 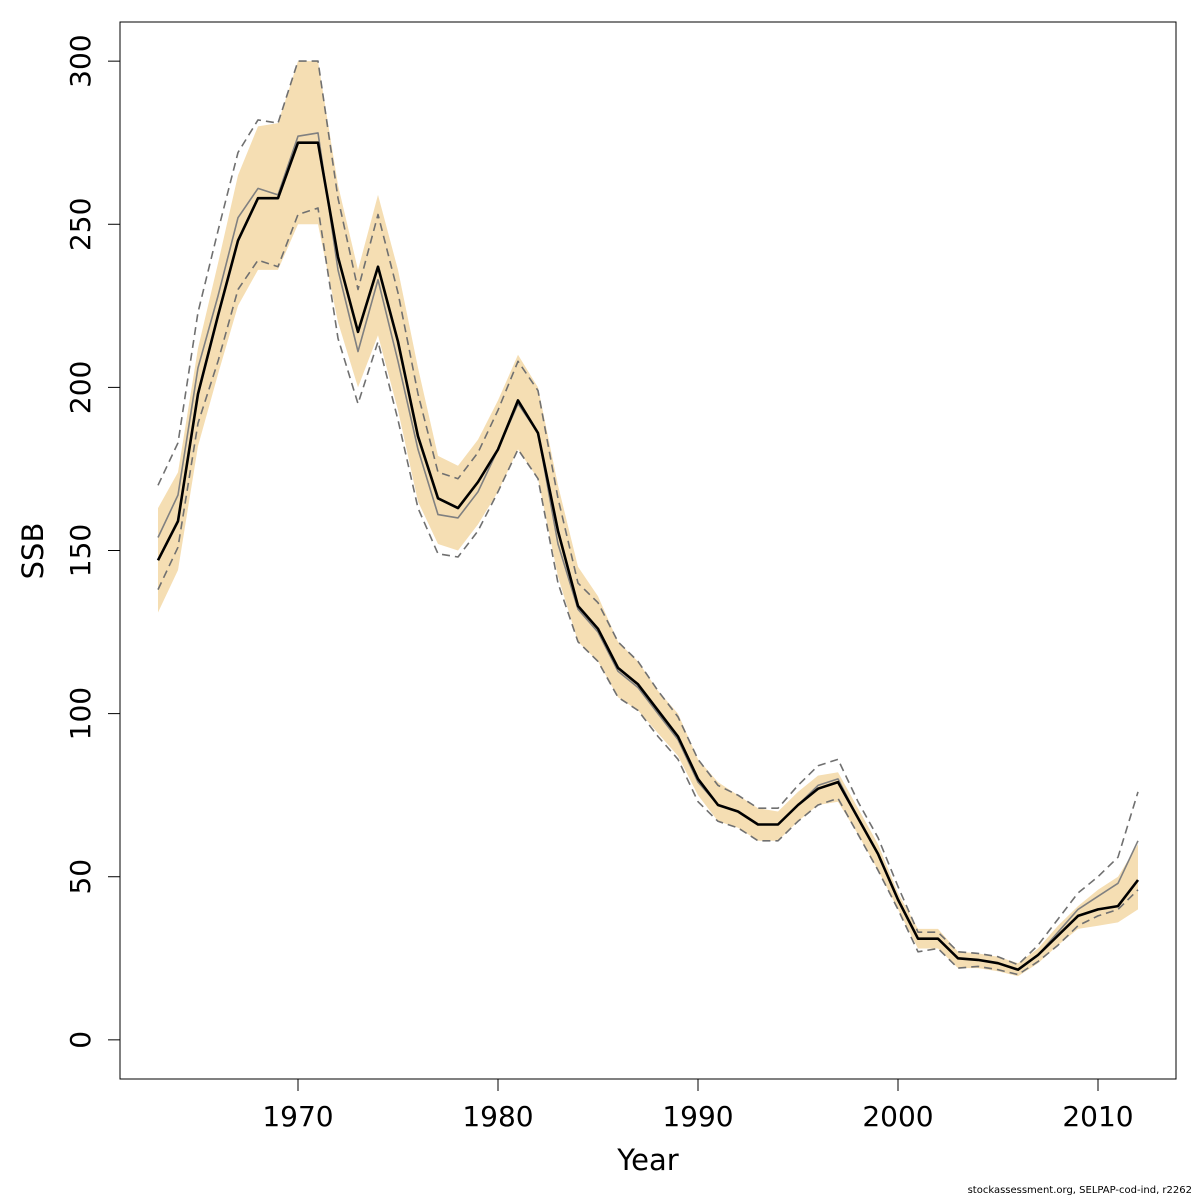 I want to click on x-tick-label: 1980, so click(x=497, y=1116).